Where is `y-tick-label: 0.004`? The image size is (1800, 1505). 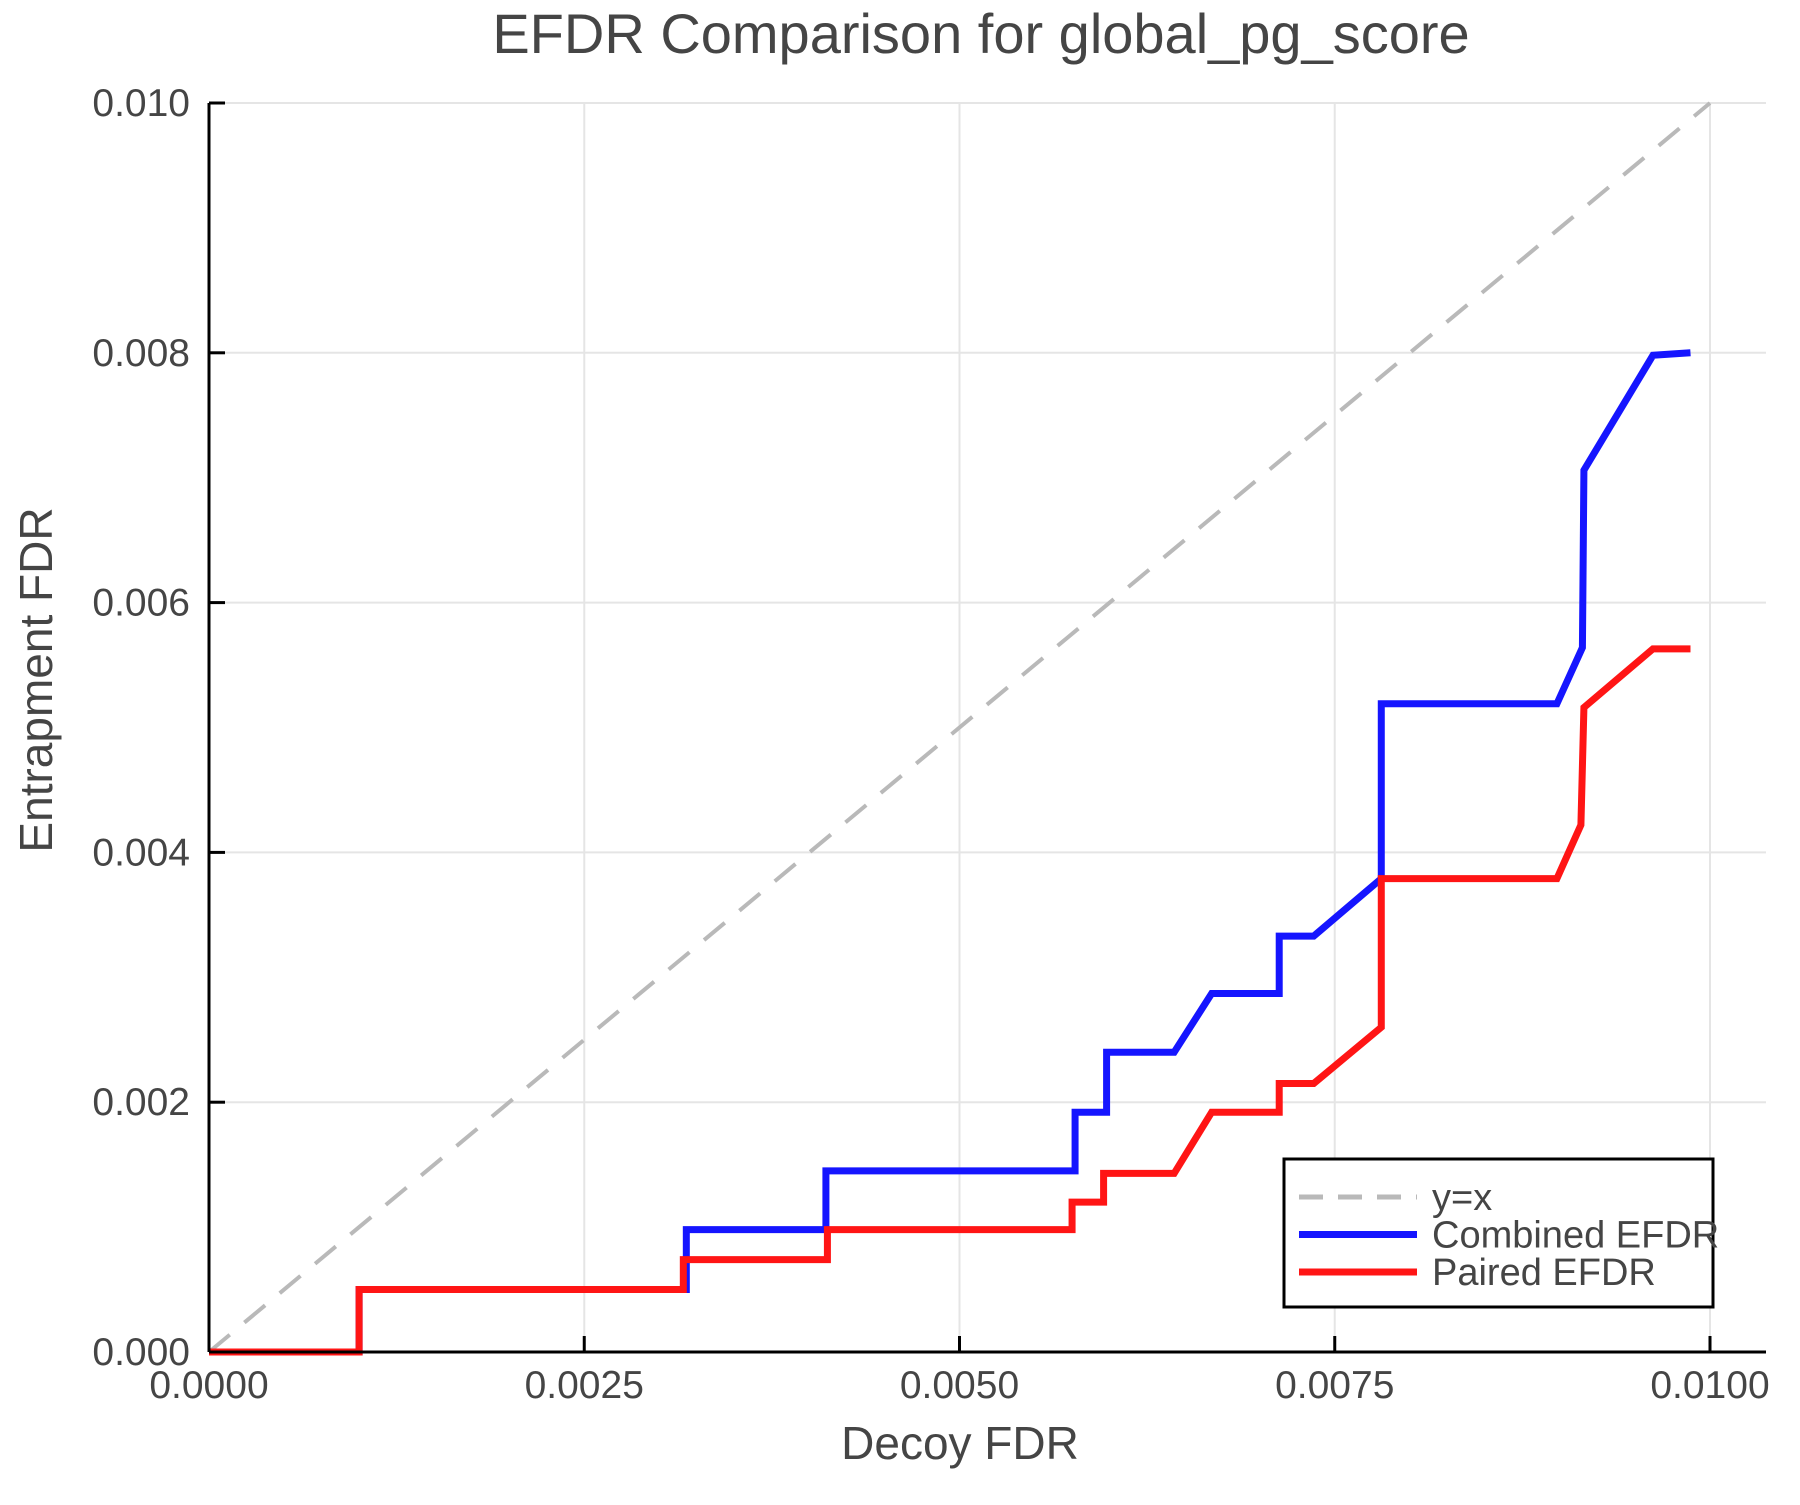
y-tick-label: 0.004 is located at coordinates (141, 852).